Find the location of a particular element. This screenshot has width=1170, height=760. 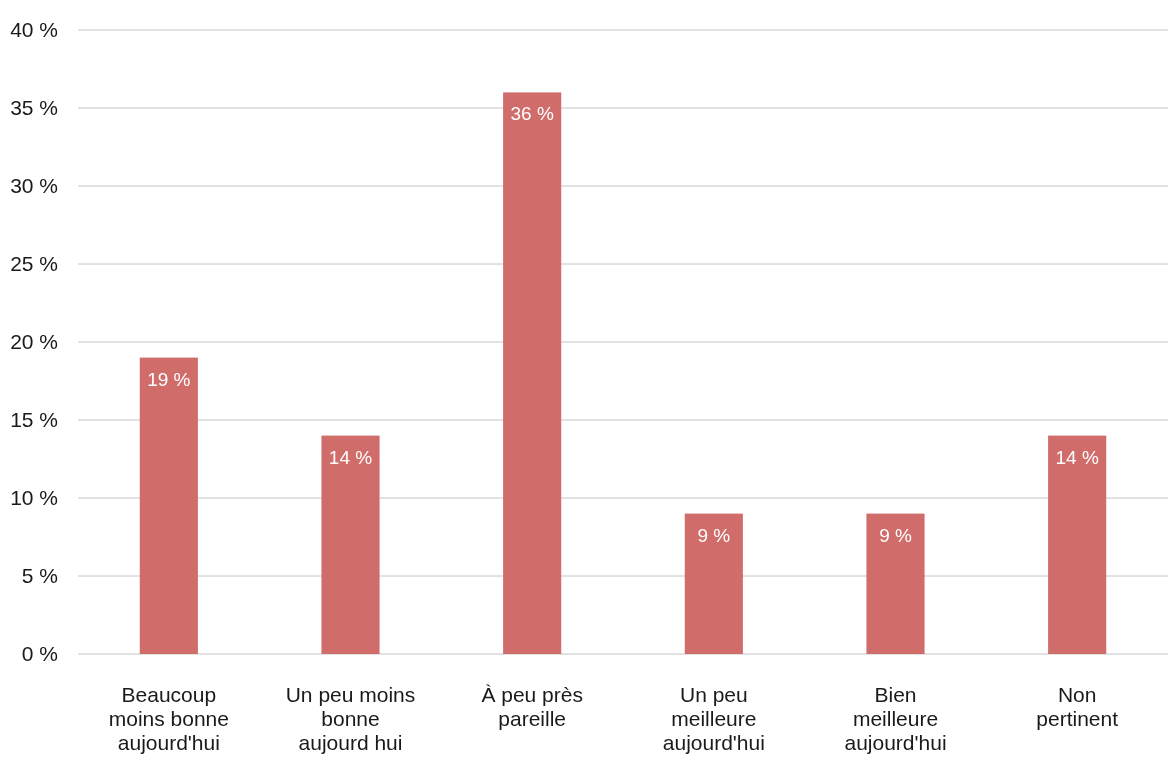

x-tick-label: Bien meilleure aujourd'hui is located at coordinates (895, 718).